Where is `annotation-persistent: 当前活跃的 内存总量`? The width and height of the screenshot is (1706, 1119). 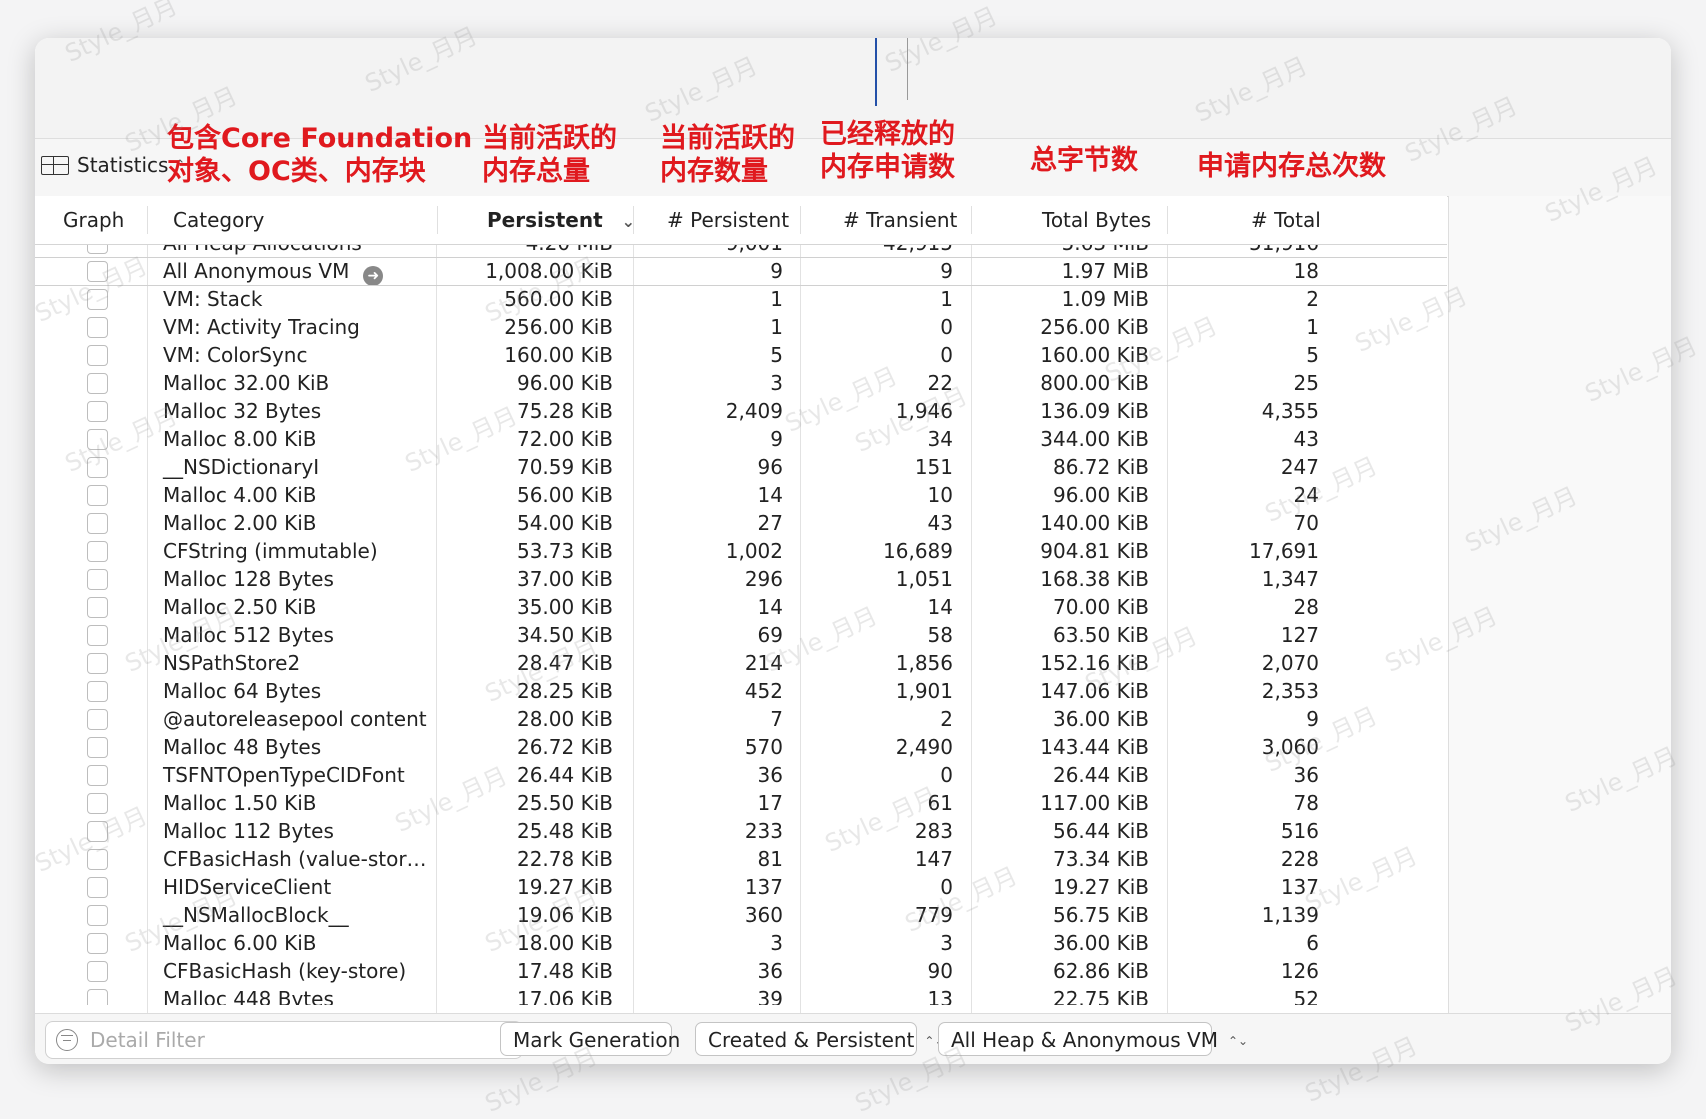
annotation-persistent: 当前活跃的 内存总量 is located at coordinates (549, 155).